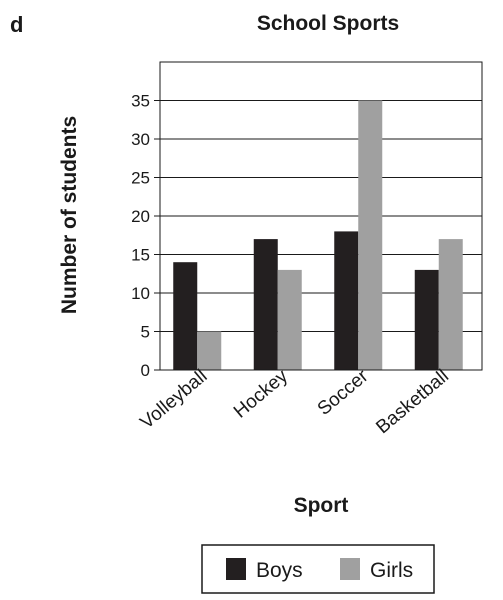 The height and width of the screenshot is (600, 503). Describe the element at coordinates (145, 370) in the screenshot. I see `y-tick-label: 0` at that location.